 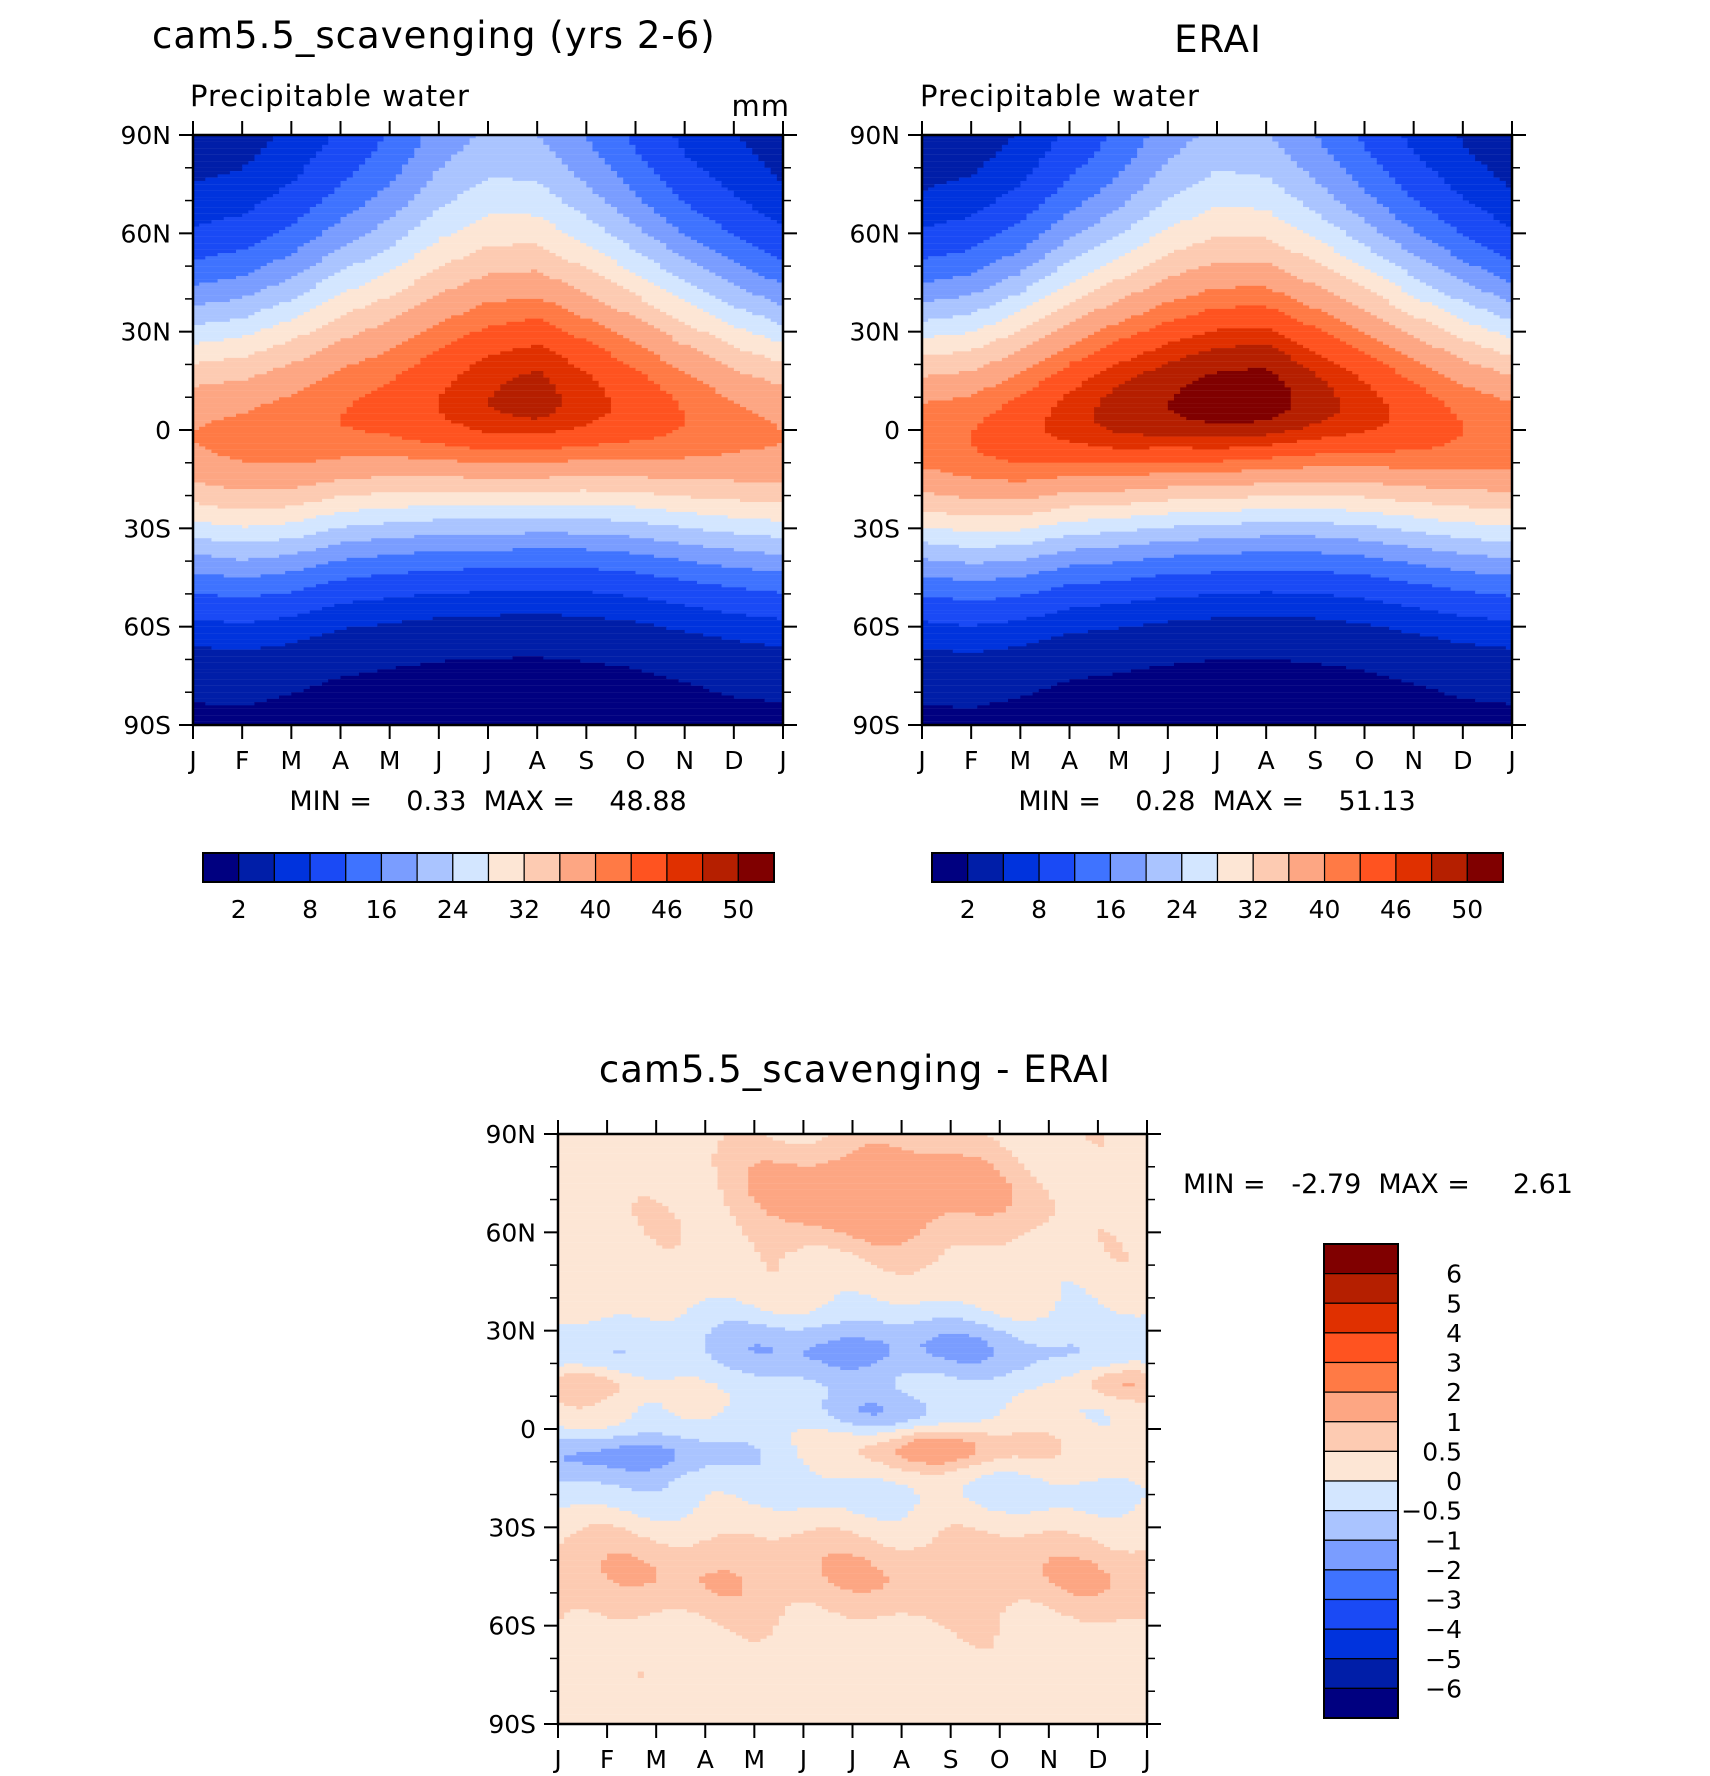 I want to click on panel-model-colorbar-swatch, so click(x=756, y=867).